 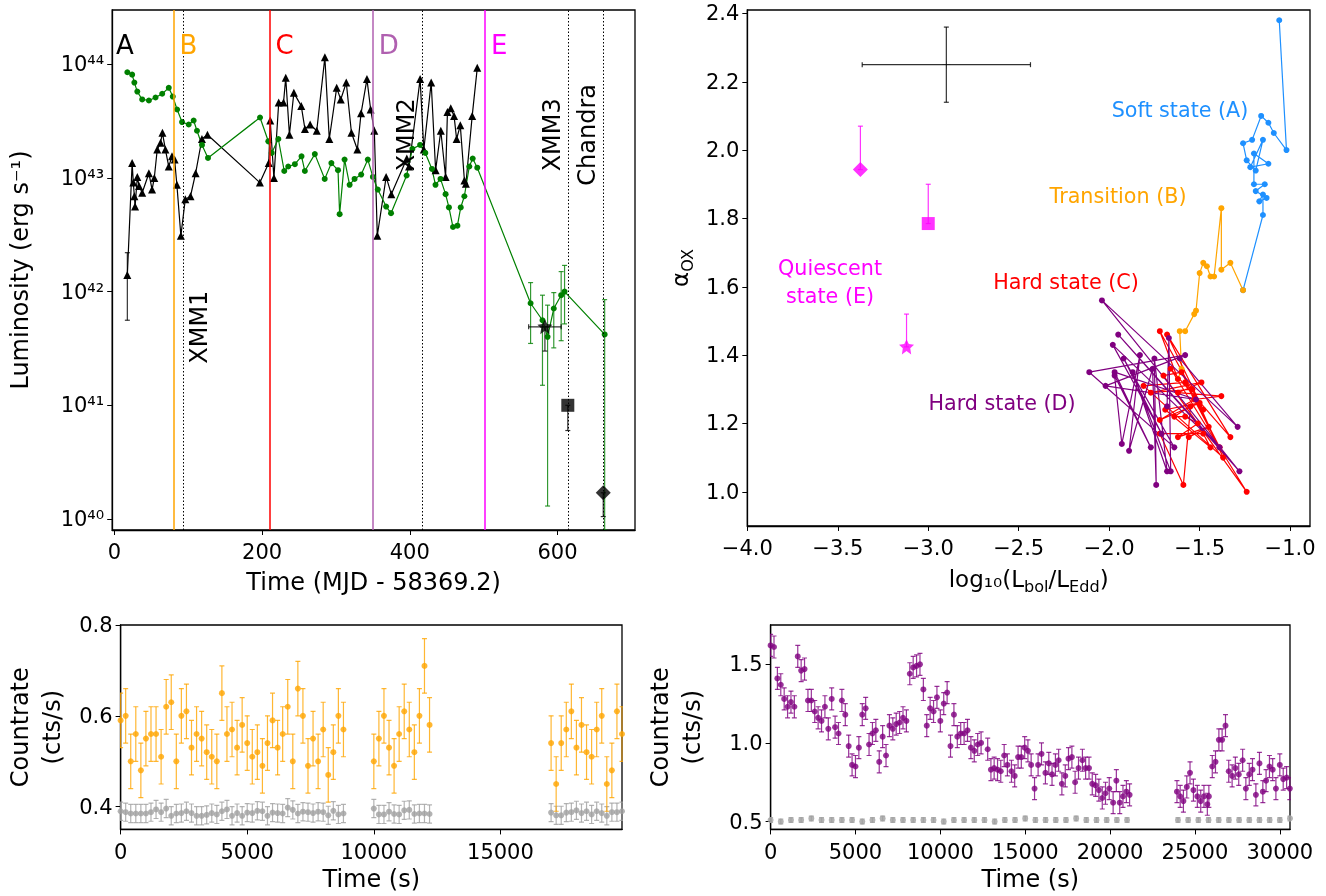 What do you see at coordinates (722, 81) in the screenshot?
I see `y-tick-label: 2.2` at bounding box center [722, 81].